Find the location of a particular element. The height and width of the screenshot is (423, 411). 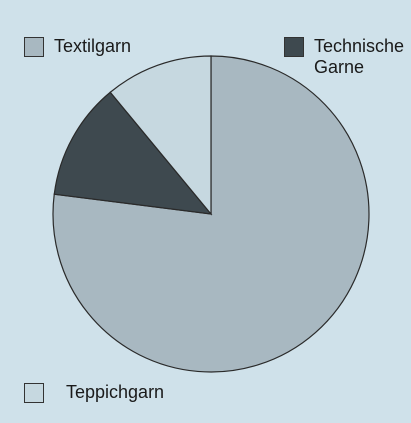

legend-label: Textilgarn is located at coordinates (93, 46).